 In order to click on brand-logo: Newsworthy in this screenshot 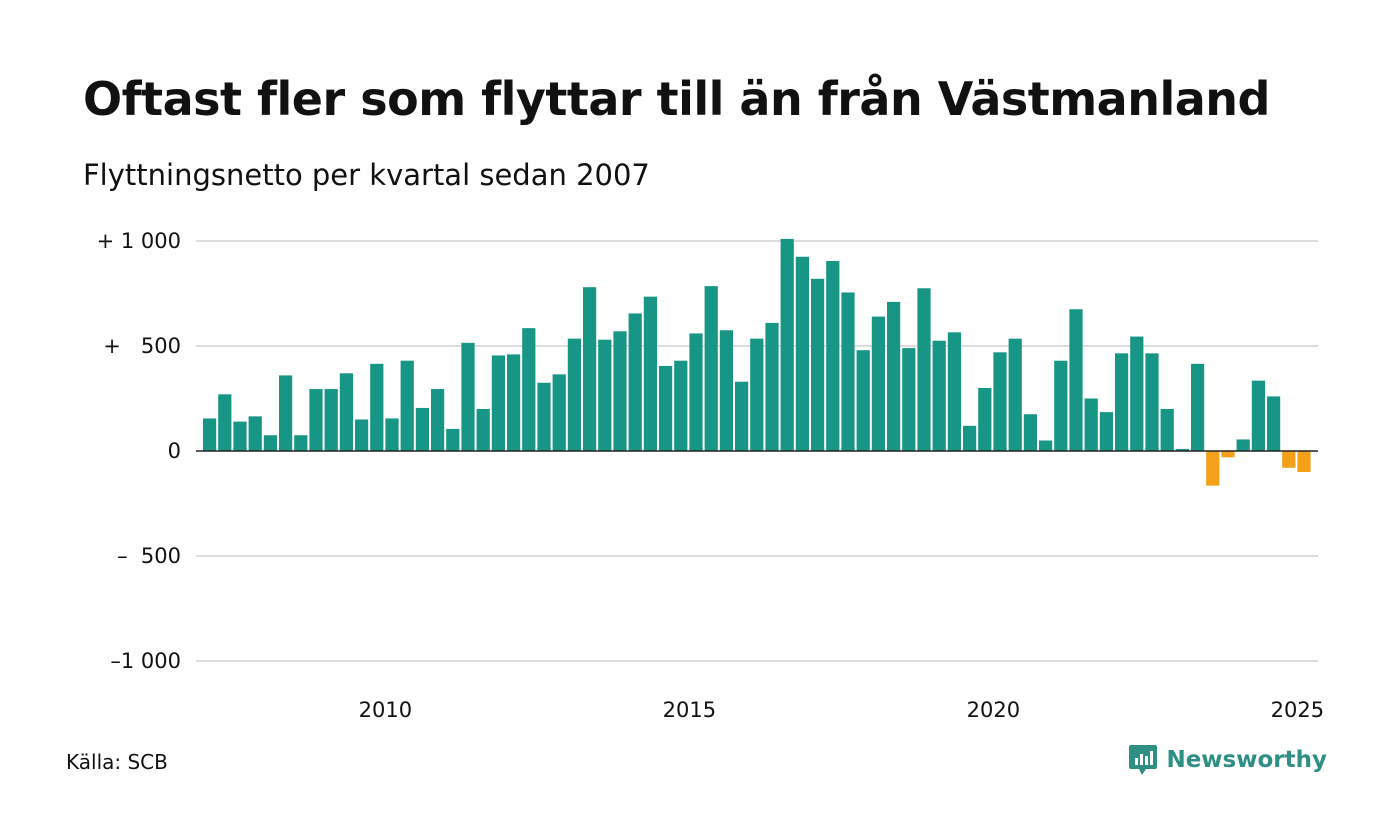, I will do `click(1227, 760)`.